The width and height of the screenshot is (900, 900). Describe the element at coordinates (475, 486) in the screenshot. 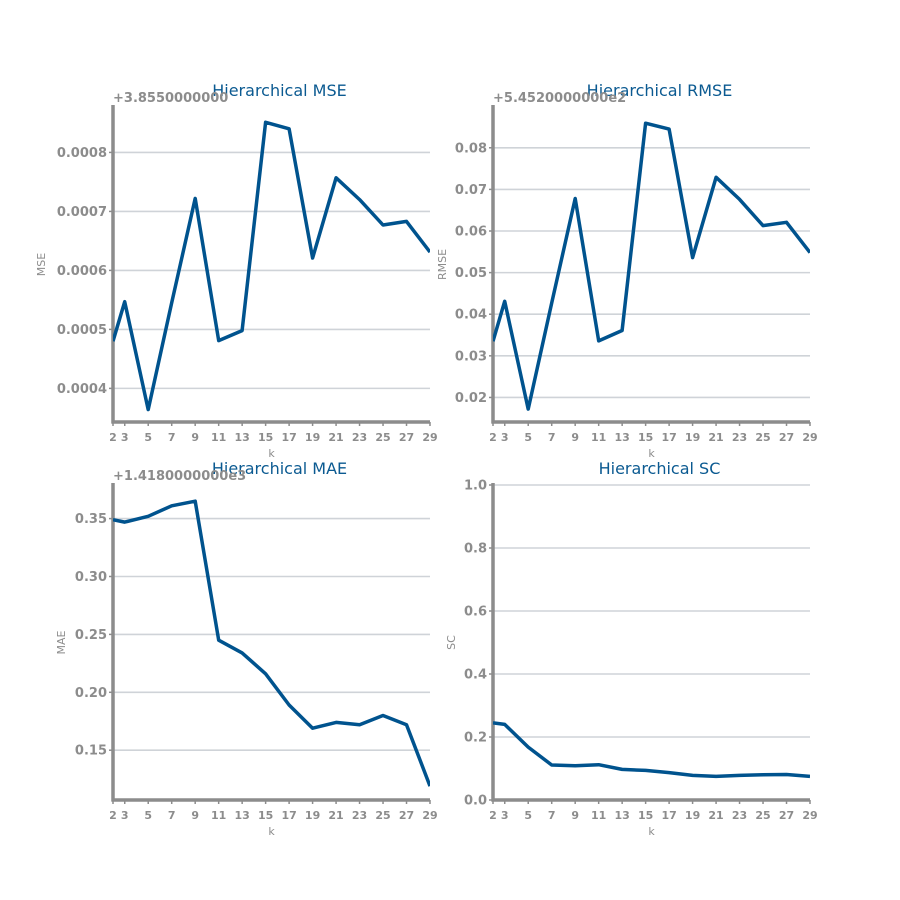

I see `y-tick-label: 1.0` at that location.